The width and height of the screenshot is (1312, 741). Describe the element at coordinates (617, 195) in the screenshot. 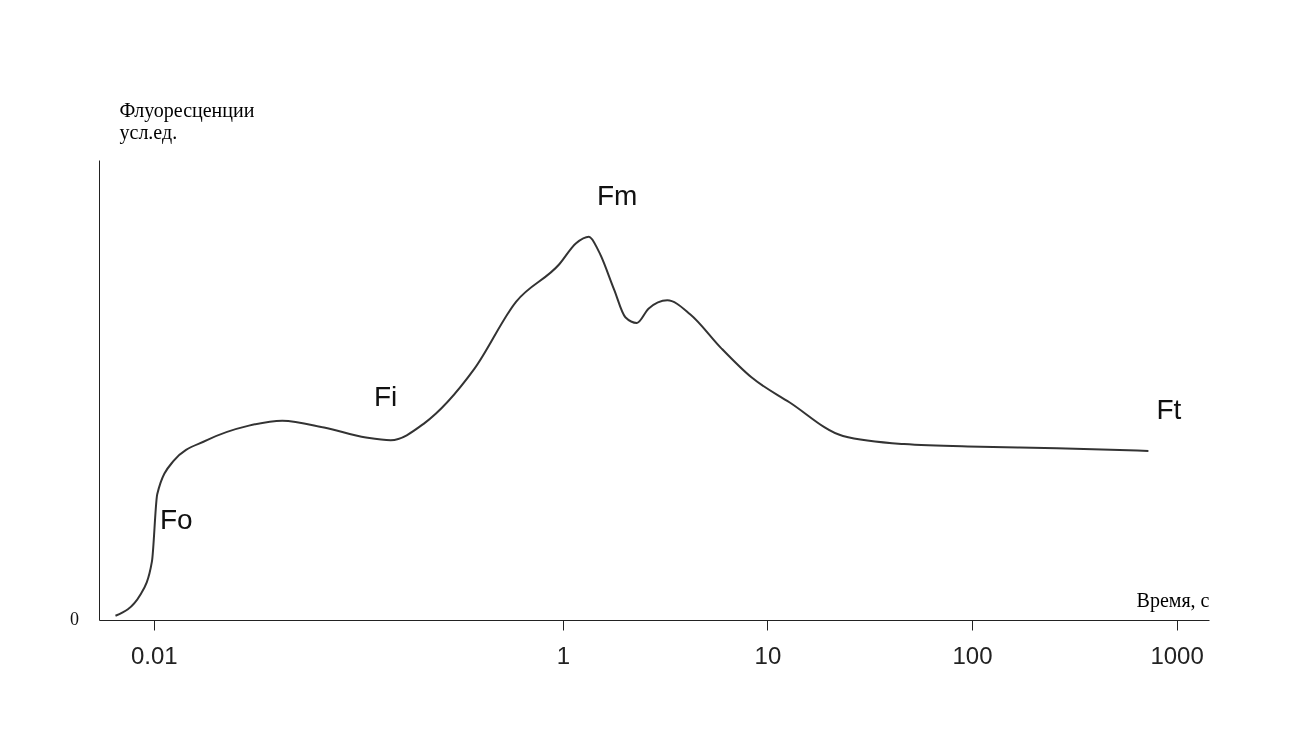

I see `annotation: Fm` at that location.